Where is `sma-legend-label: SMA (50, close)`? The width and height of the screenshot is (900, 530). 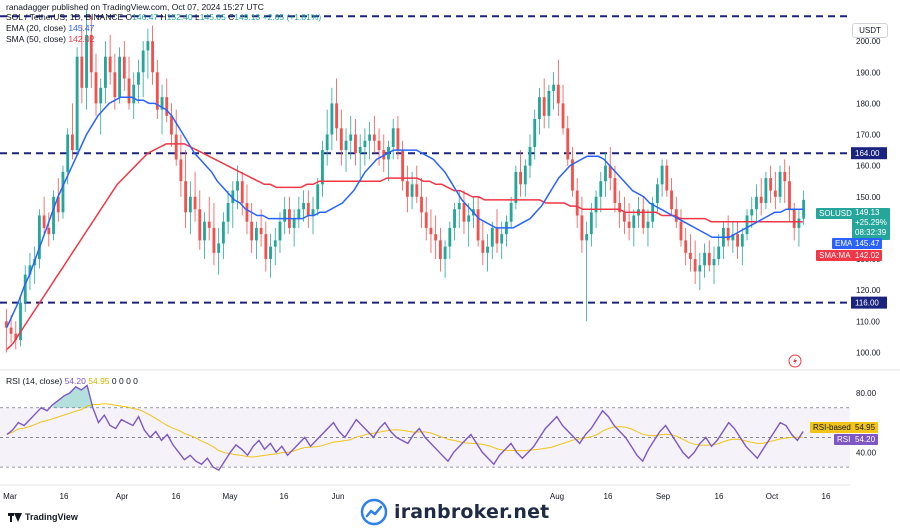
sma-legend-label: SMA (50, close) is located at coordinates (36, 39).